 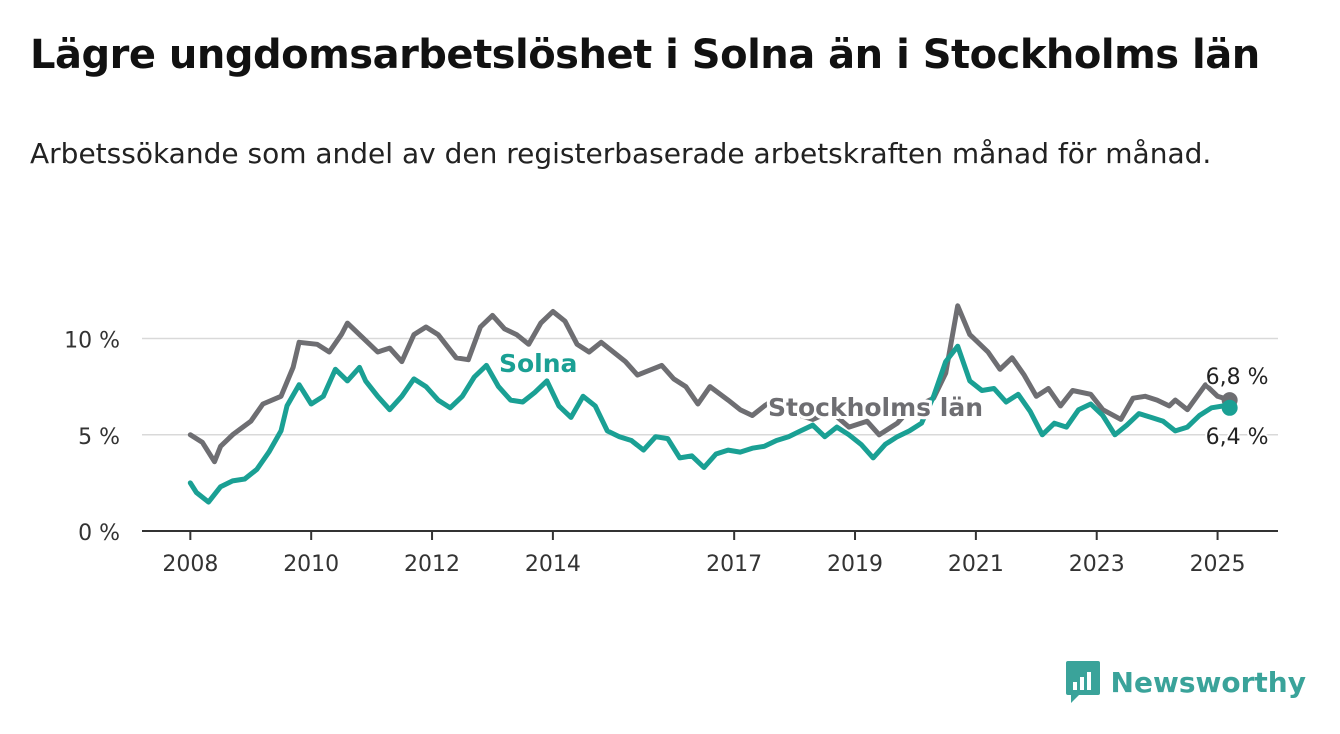 I want to click on y-tick-label: 10 %, so click(x=92, y=341).